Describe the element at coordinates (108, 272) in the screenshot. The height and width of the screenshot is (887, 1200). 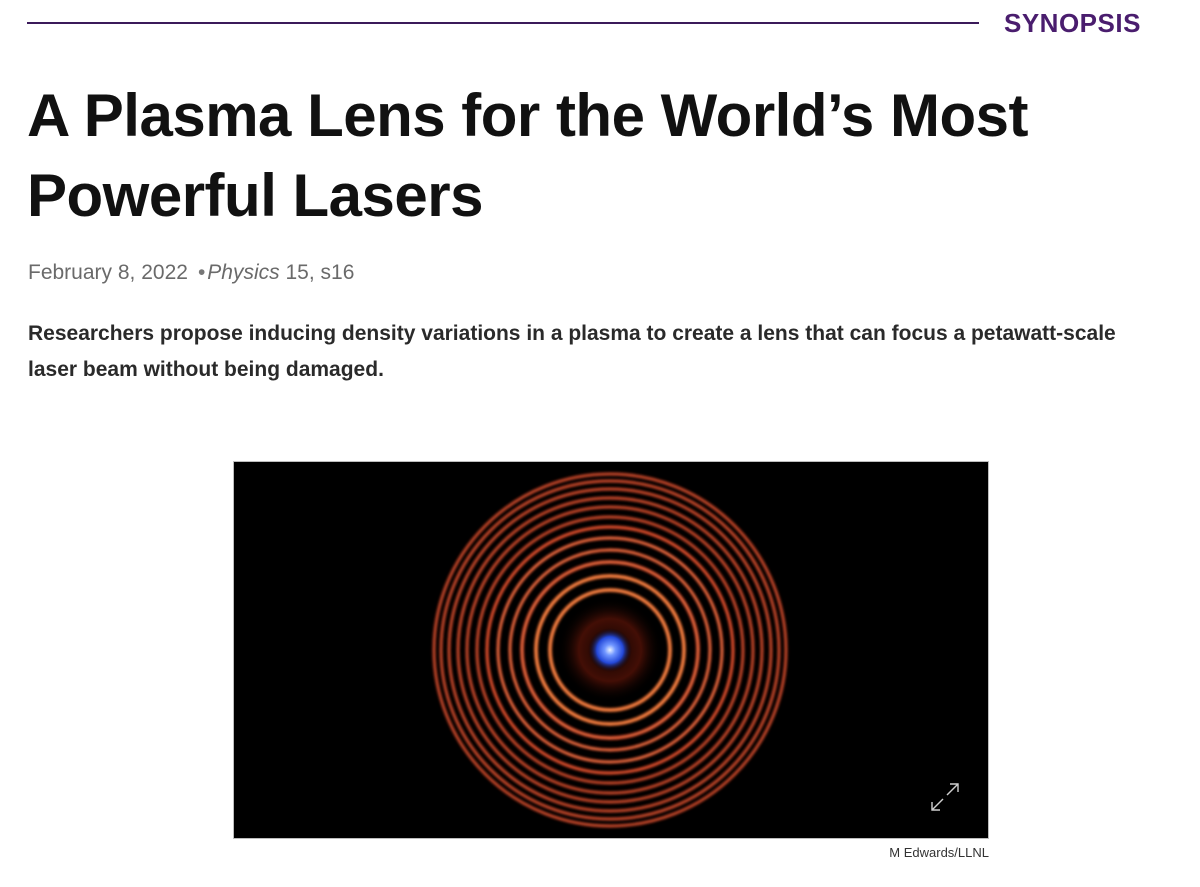
I see `publication-date: February 8, 2022` at that location.